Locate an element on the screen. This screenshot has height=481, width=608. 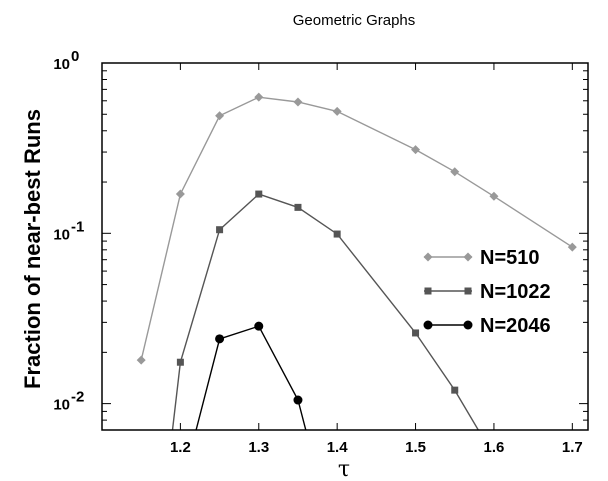
x-tick-label: 1.5 is located at coordinates (415, 447).